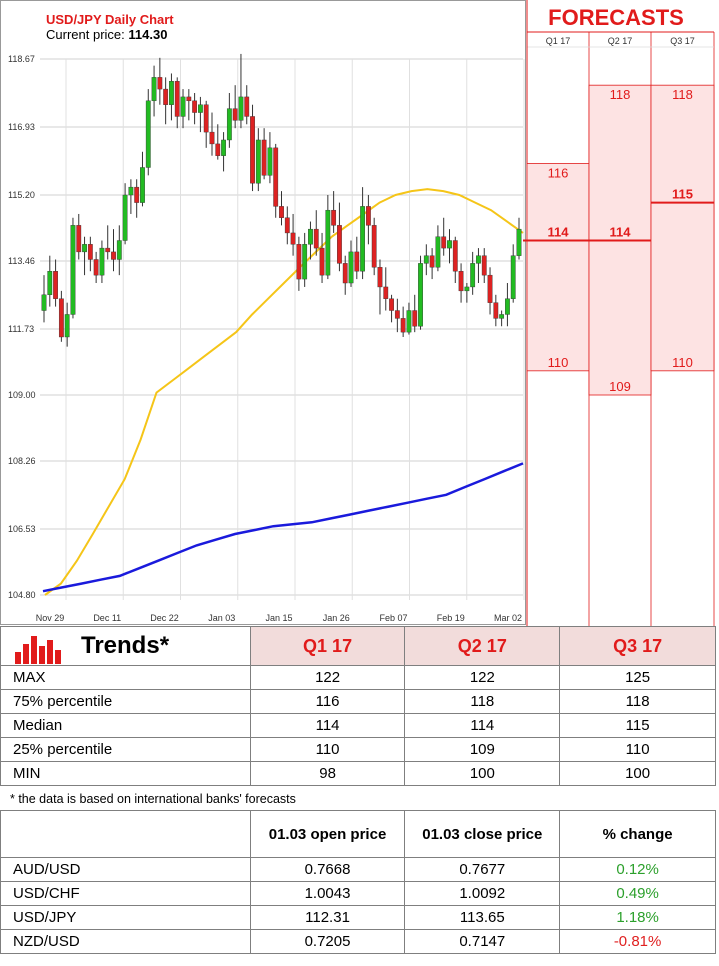 This screenshot has width=719, height=966. I want to click on x-tick-label: Mar 02, so click(508, 618).